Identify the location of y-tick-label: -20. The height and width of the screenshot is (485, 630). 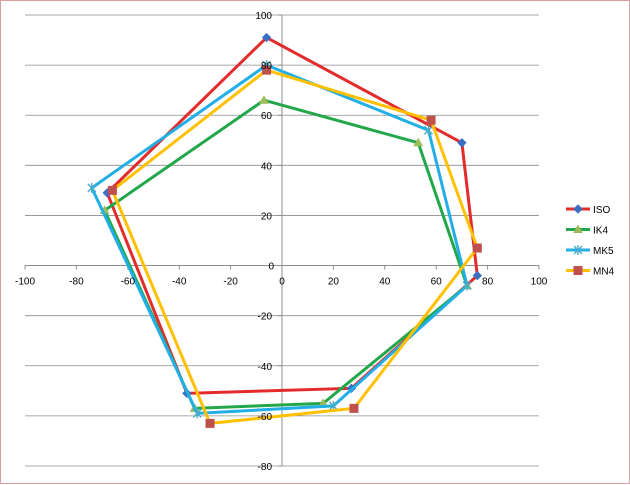
(265, 317).